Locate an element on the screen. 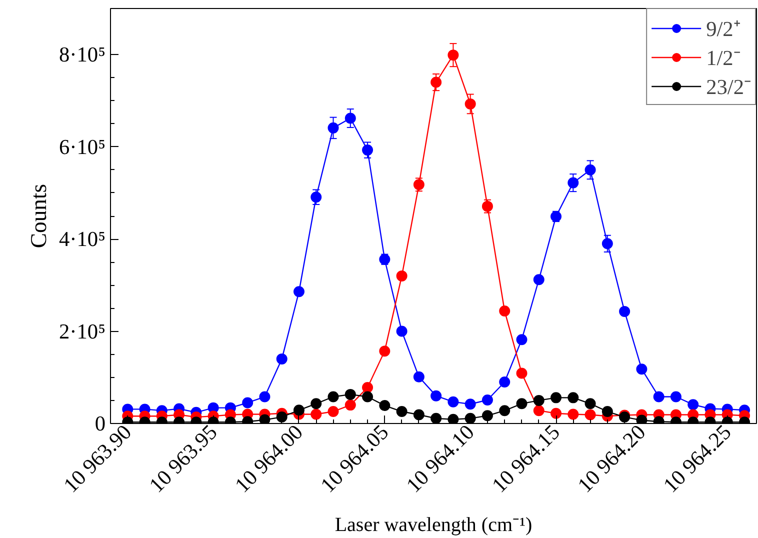 The width and height of the screenshot is (758, 538). y-axis-title: Counts is located at coordinates (38, 216).